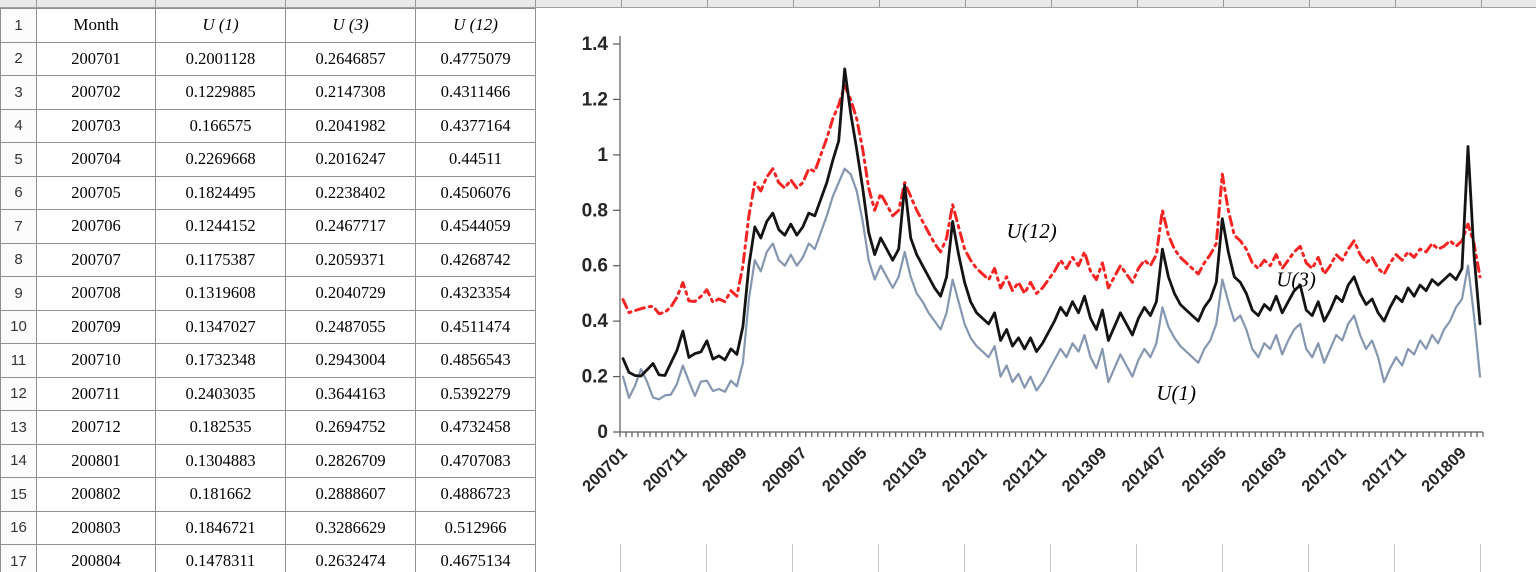  What do you see at coordinates (220, 360) in the screenshot?
I see `data-cell: 0.1732348` at bounding box center [220, 360].